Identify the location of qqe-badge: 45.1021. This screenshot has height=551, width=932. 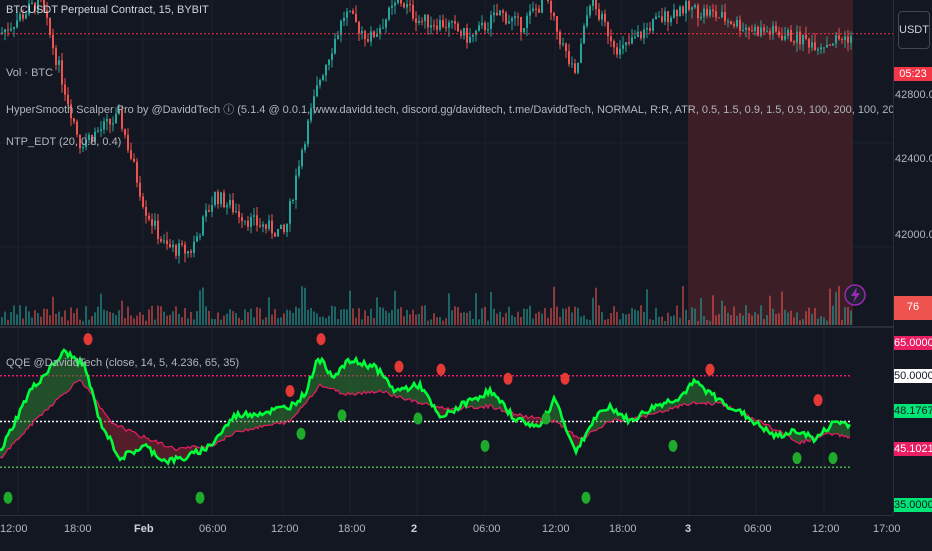
(913, 449).